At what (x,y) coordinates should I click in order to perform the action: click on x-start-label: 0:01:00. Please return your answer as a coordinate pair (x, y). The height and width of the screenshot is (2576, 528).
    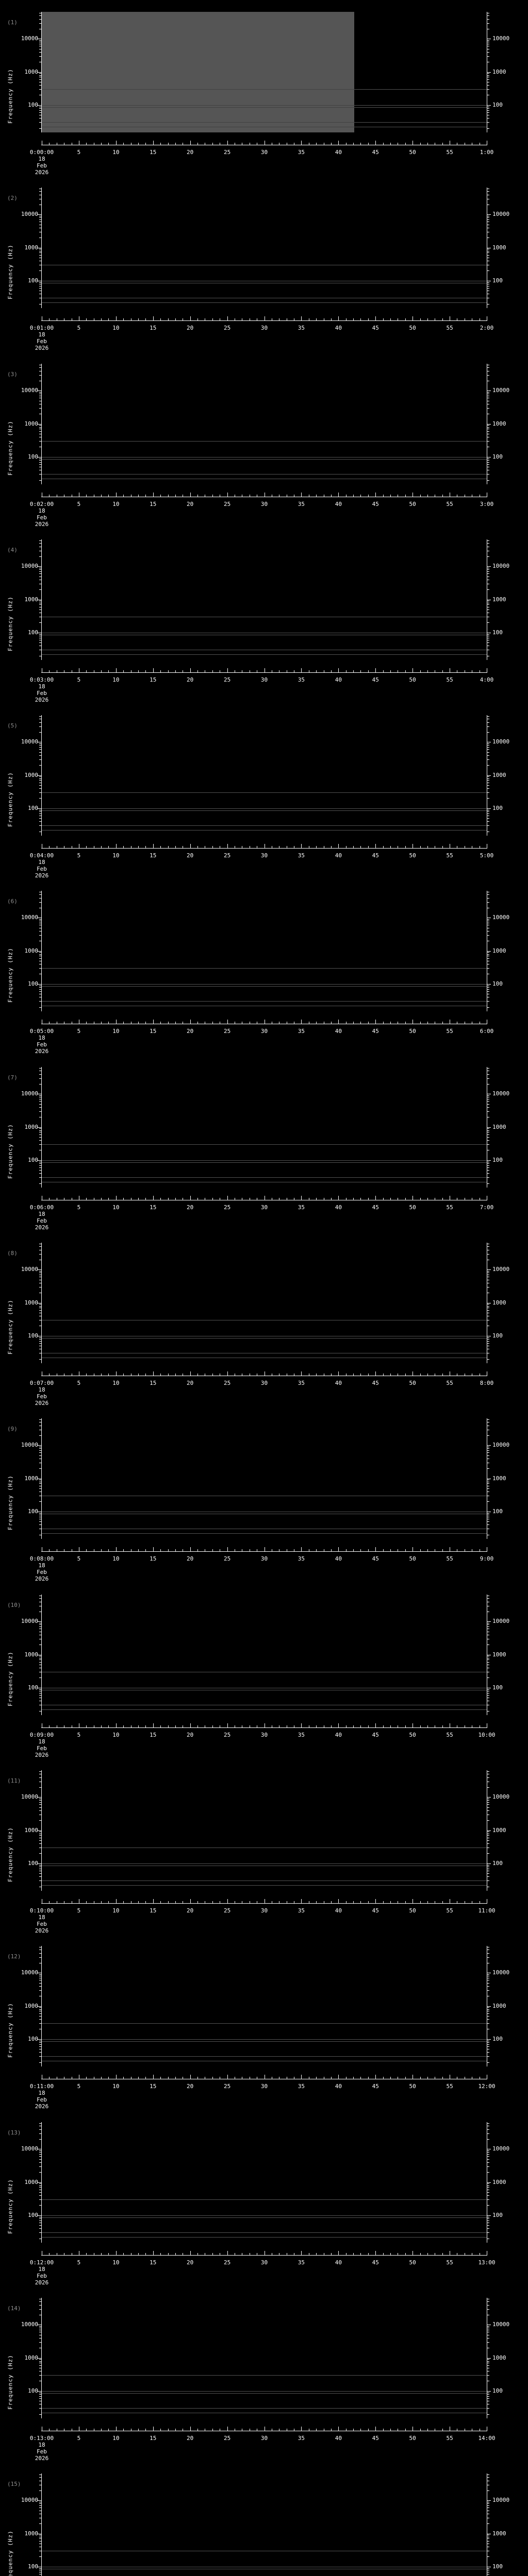
    Looking at the image, I should click on (41, 328).